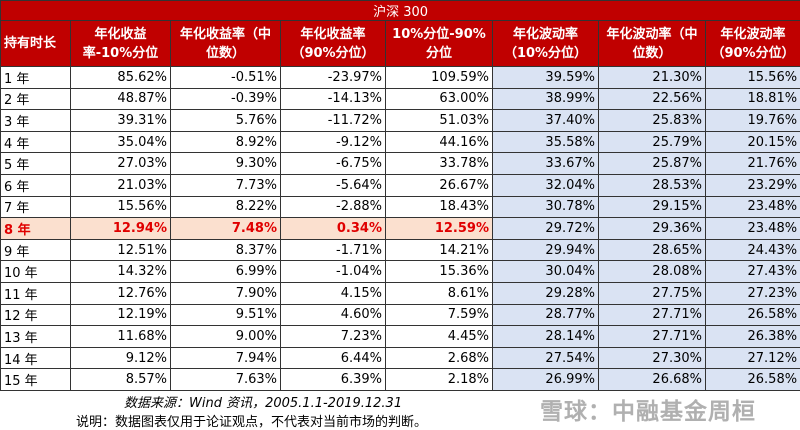 This screenshot has height=430, width=800. Describe the element at coordinates (120, 336) in the screenshot. I see `table-cell: 11.68%` at that location.